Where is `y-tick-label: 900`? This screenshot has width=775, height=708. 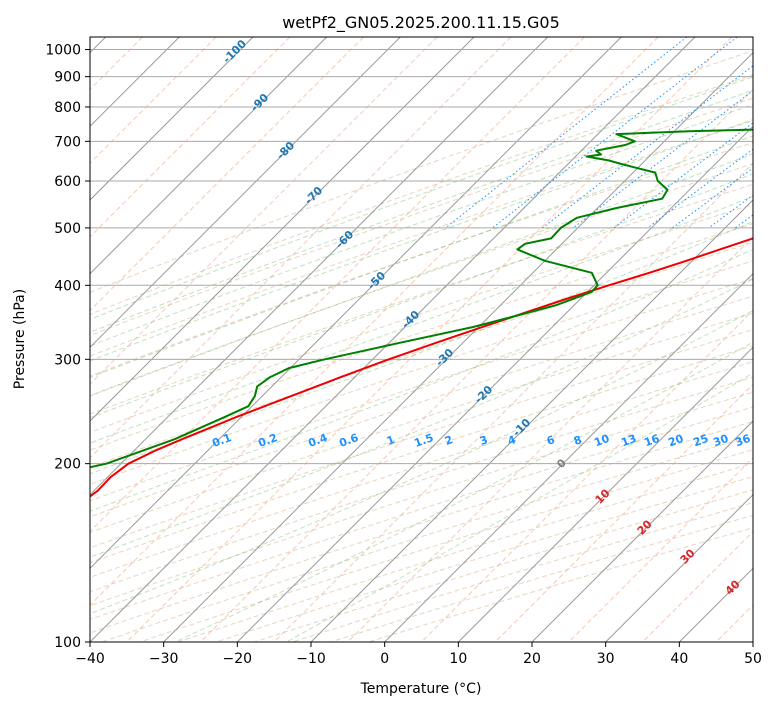
y-tick-label: 900 is located at coordinates (67, 78).